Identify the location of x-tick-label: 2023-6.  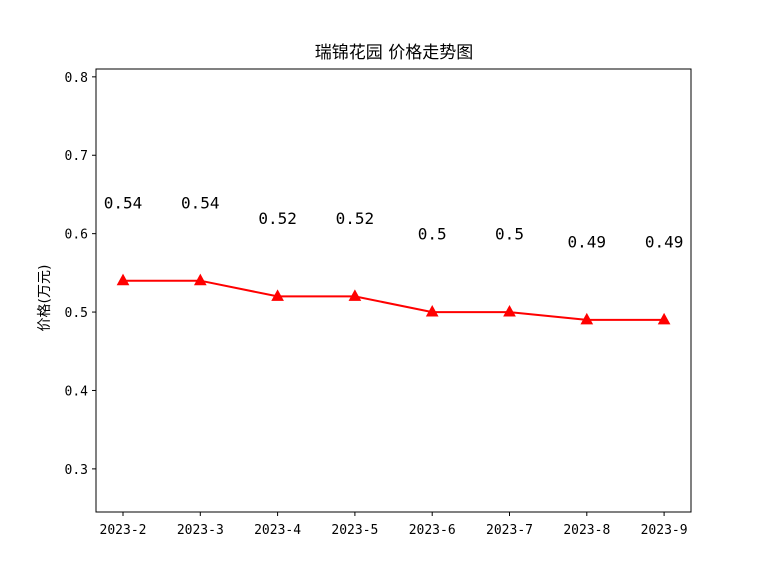
(432, 530).